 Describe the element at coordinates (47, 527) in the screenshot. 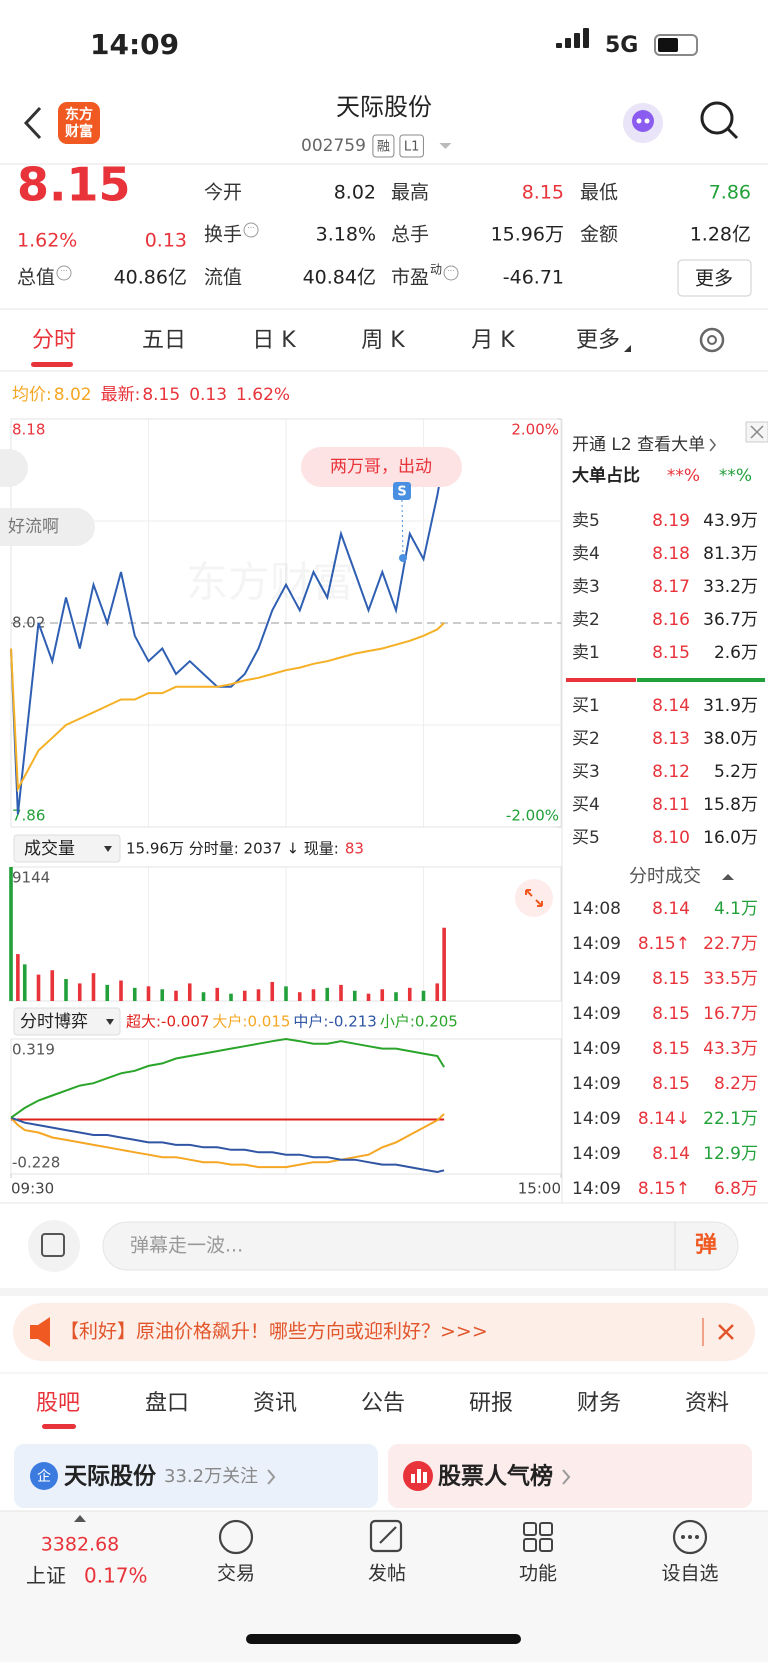

I see `danmaku-pill` at that location.